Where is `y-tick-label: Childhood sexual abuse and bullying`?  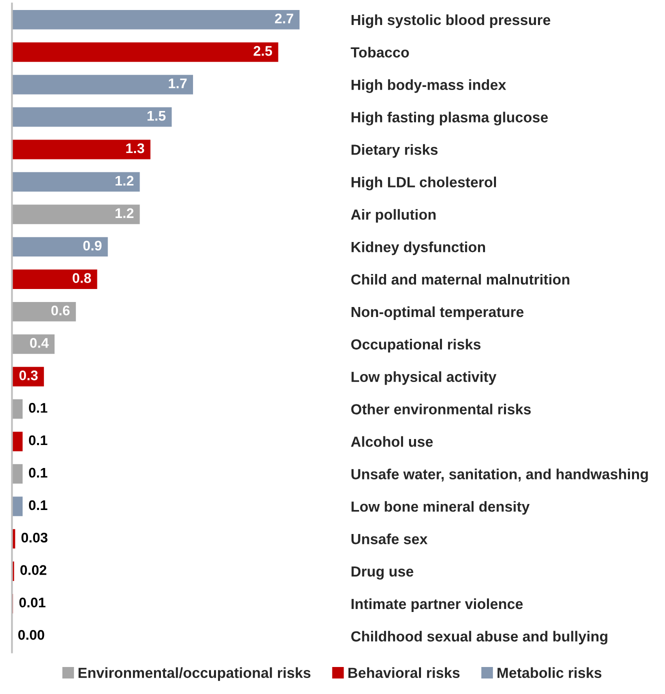
y-tick-label: Childhood sexual abuse and bullying is located at coordinates (479, 637).